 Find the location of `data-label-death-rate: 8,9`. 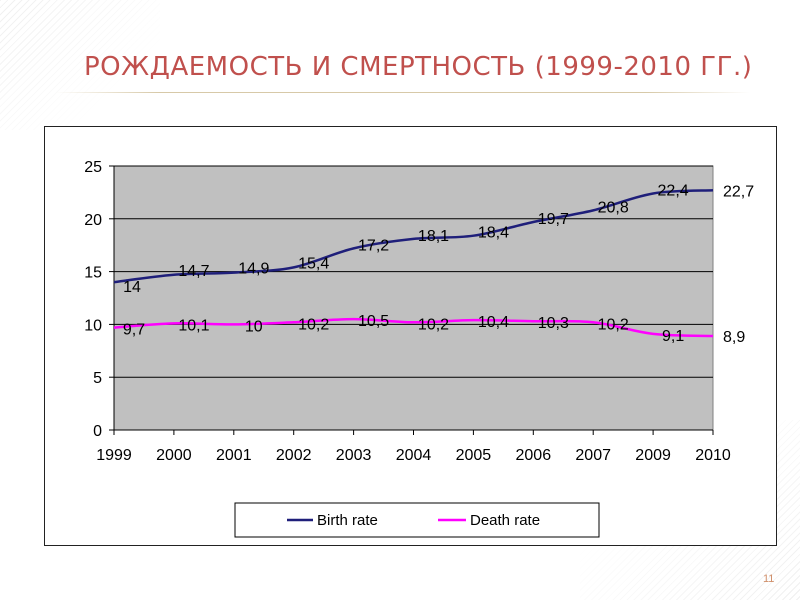

data-label-death-rate: 8,9 is located at coordinates (734, 337).